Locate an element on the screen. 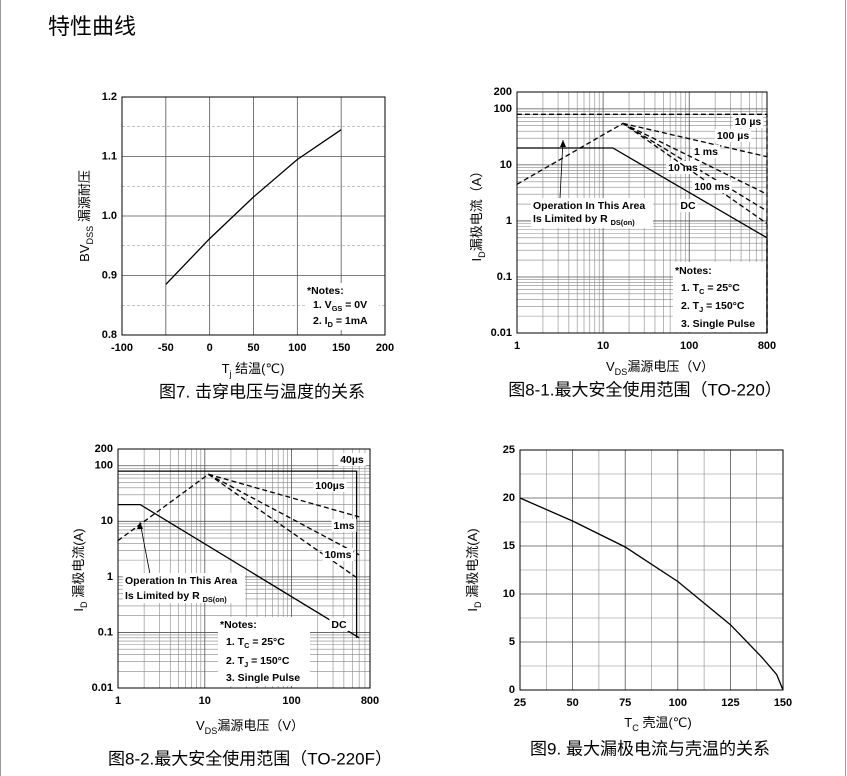 This screenshot has height=776, width=847. text-part: = 25°C is located at coordinates (722, 288).